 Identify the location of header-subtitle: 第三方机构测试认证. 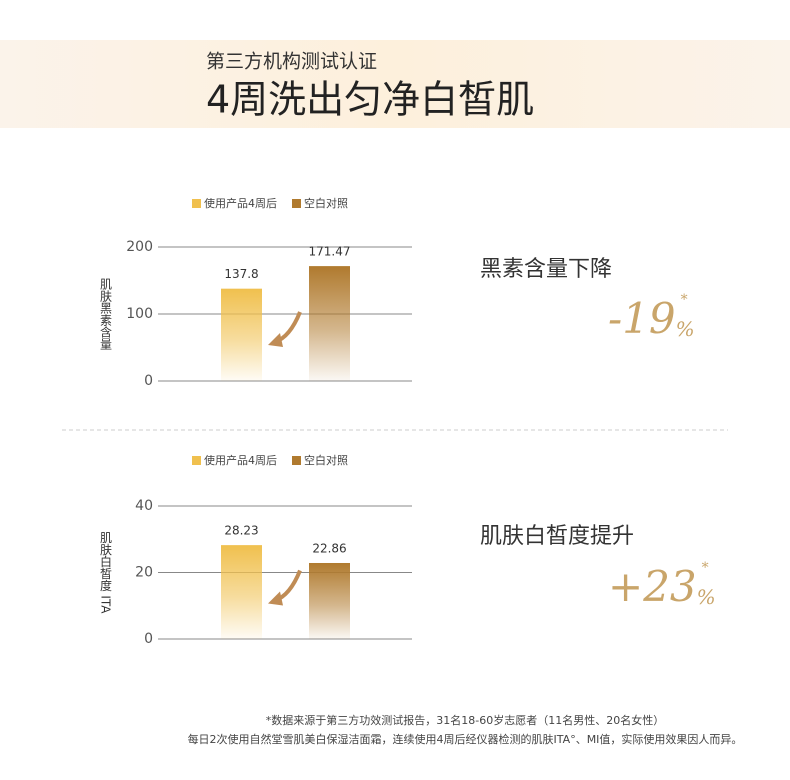
(291, 62).